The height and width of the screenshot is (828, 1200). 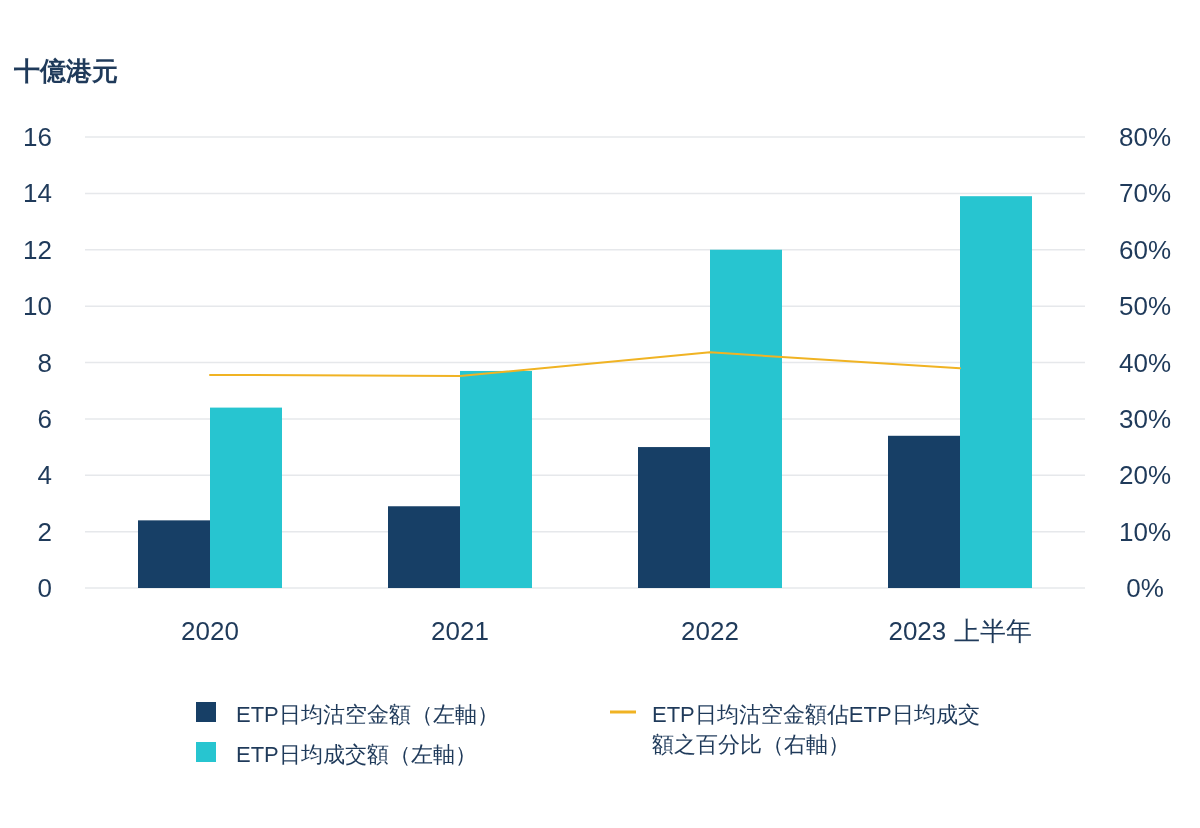 What do you see at coordinates (460, 631) in the screenshot?
I see `x-tick-label: 2021` at bounding box center [460, 631].